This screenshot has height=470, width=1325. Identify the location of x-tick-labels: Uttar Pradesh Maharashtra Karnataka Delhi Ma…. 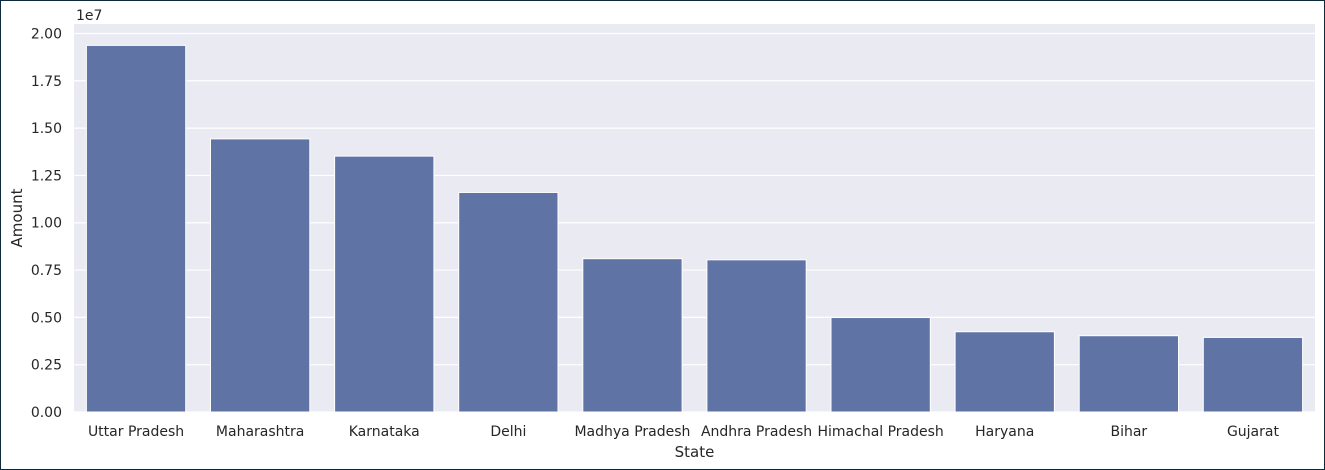
(684, 432).